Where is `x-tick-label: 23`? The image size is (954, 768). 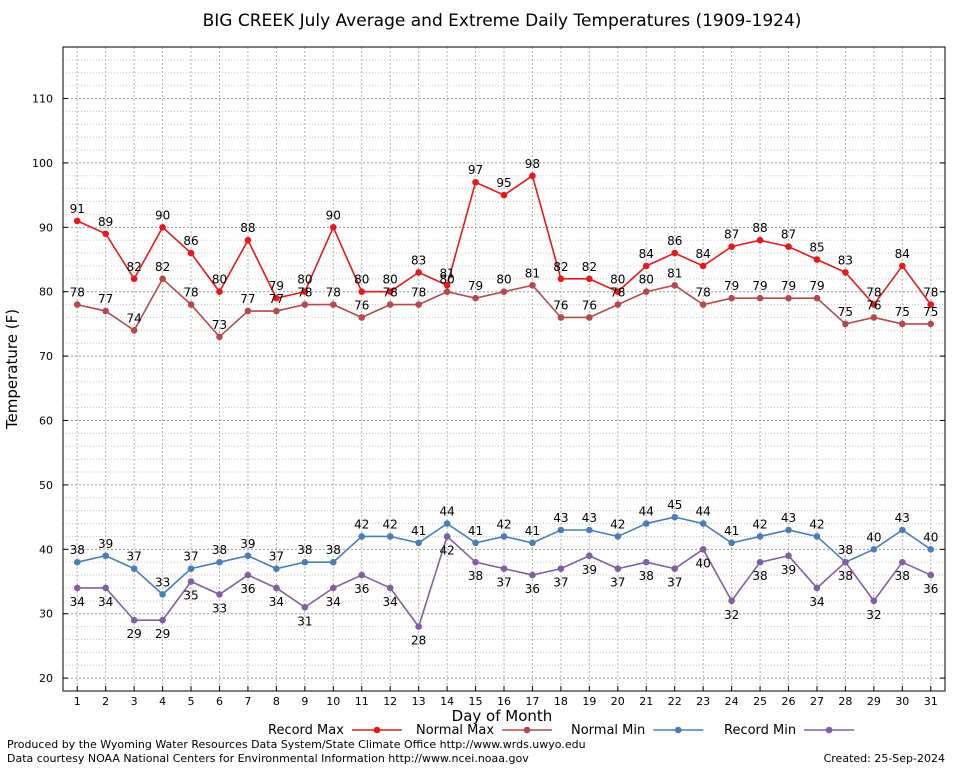
x-tick-label: 23 is located at coordinates (703, 701).